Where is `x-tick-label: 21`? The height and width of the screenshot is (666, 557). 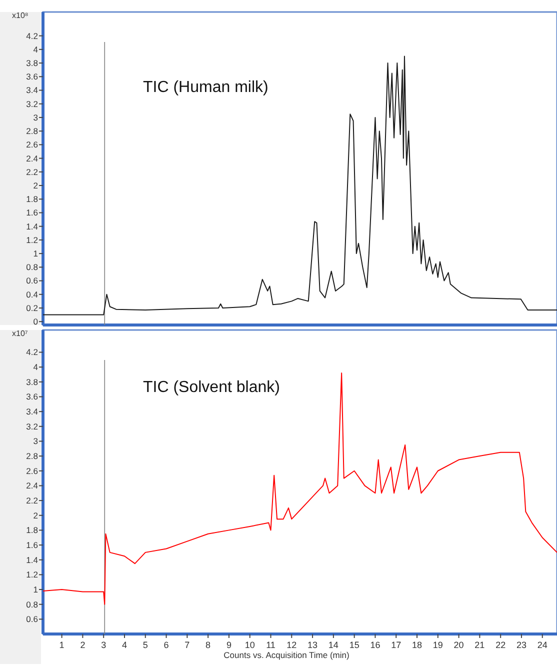
x-tick-label: 21 is located at coordinates (479, 645).